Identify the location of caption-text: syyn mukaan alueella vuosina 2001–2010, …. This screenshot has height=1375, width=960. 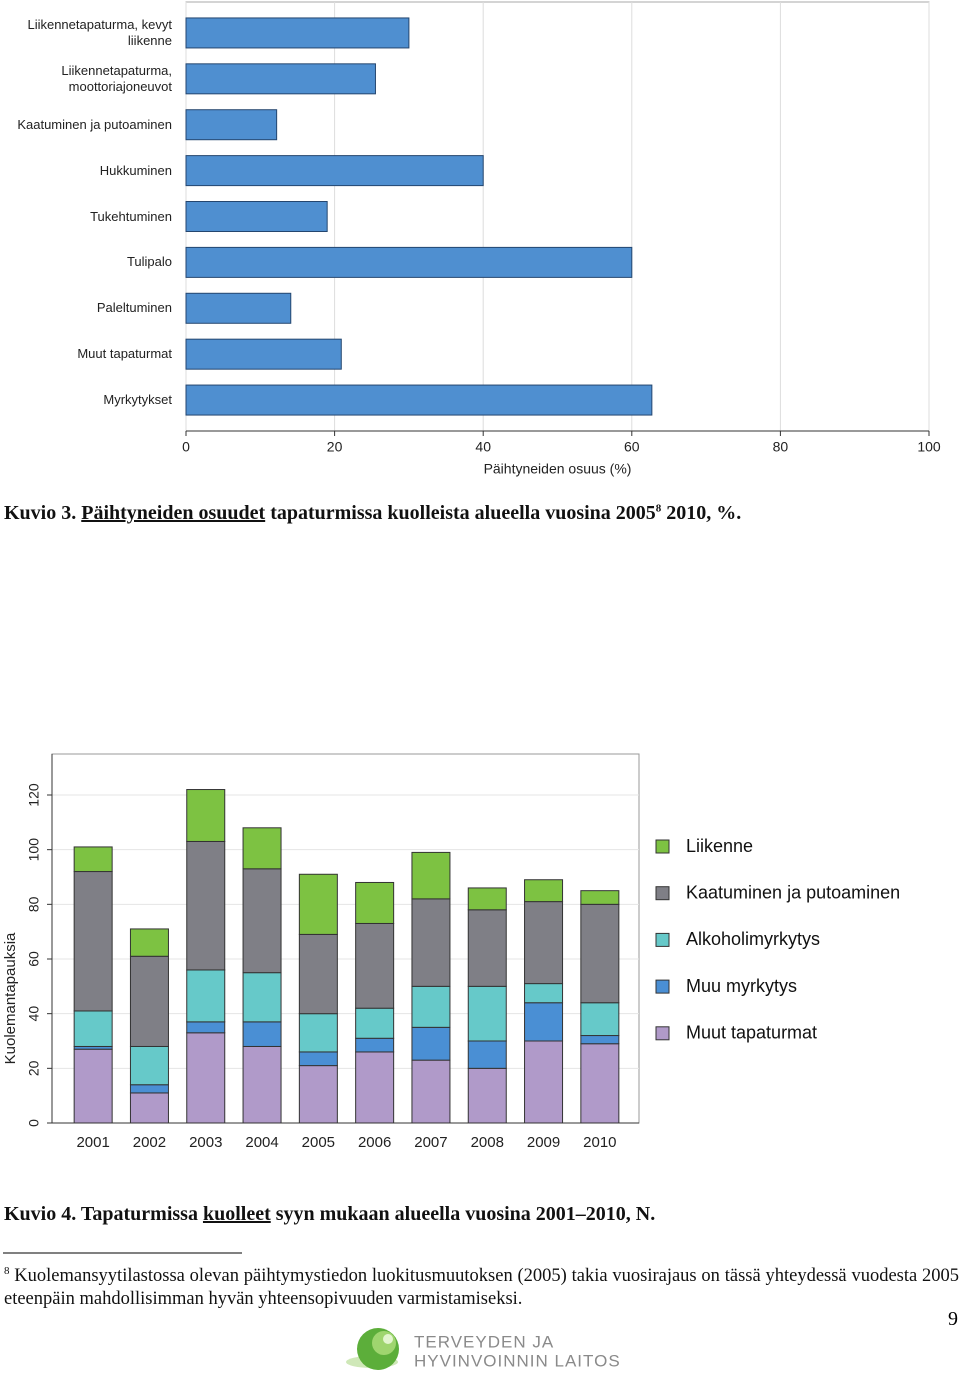
(463, 1214).